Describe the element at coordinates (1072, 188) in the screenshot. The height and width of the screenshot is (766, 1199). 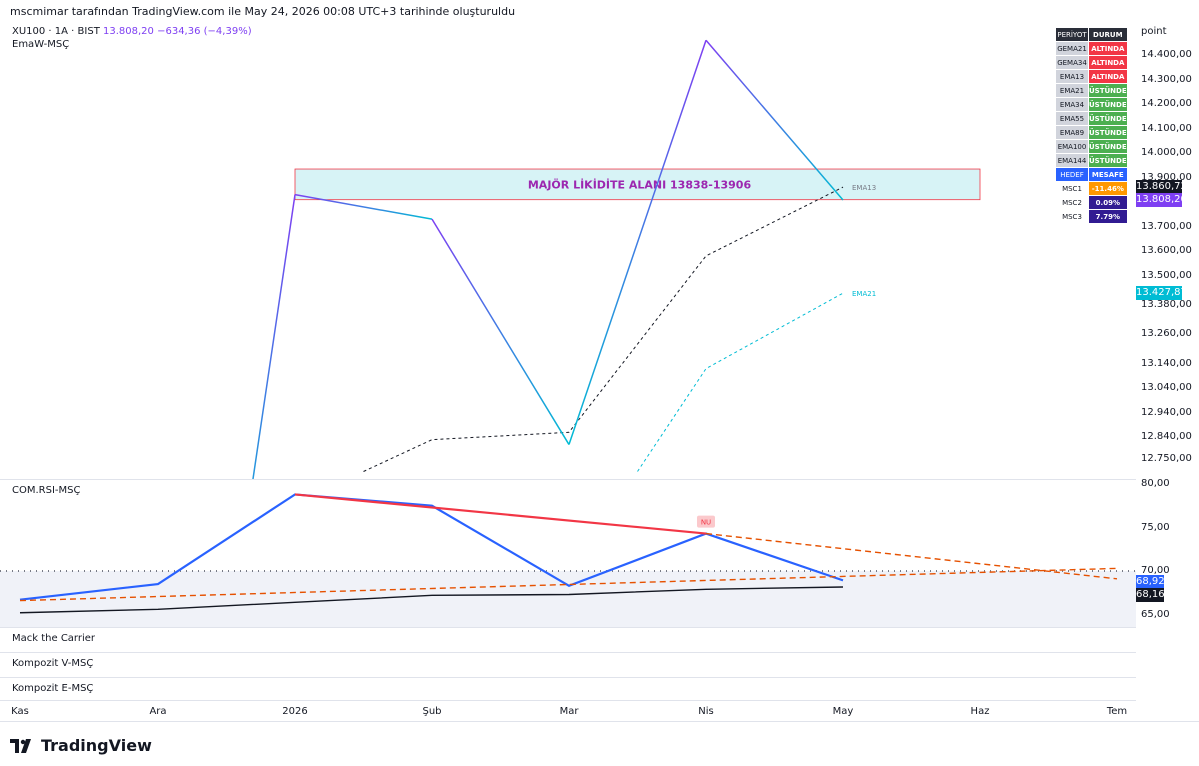
I see `table-key: MSC1` at that location.